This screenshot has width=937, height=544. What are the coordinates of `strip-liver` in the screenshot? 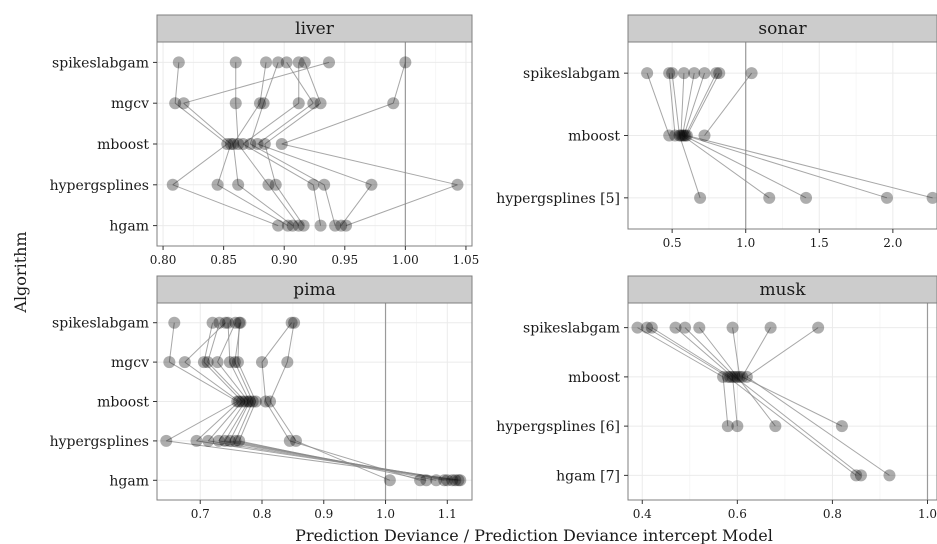 It's located at (314, 28).